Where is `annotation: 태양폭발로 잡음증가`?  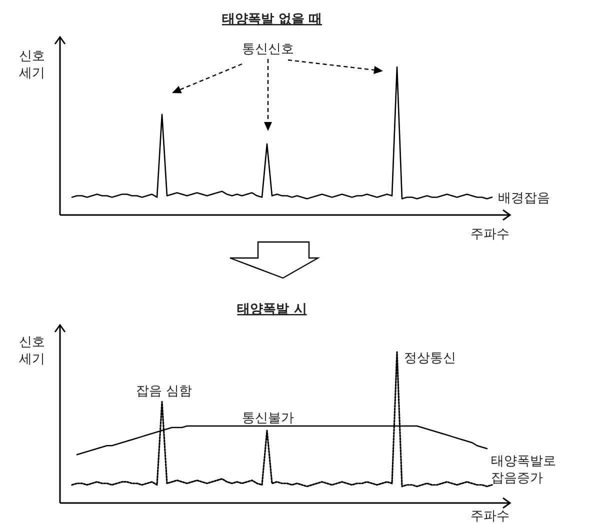
annotation: 태양폭발로 잡음증가 is located at coordinates (523, 470).